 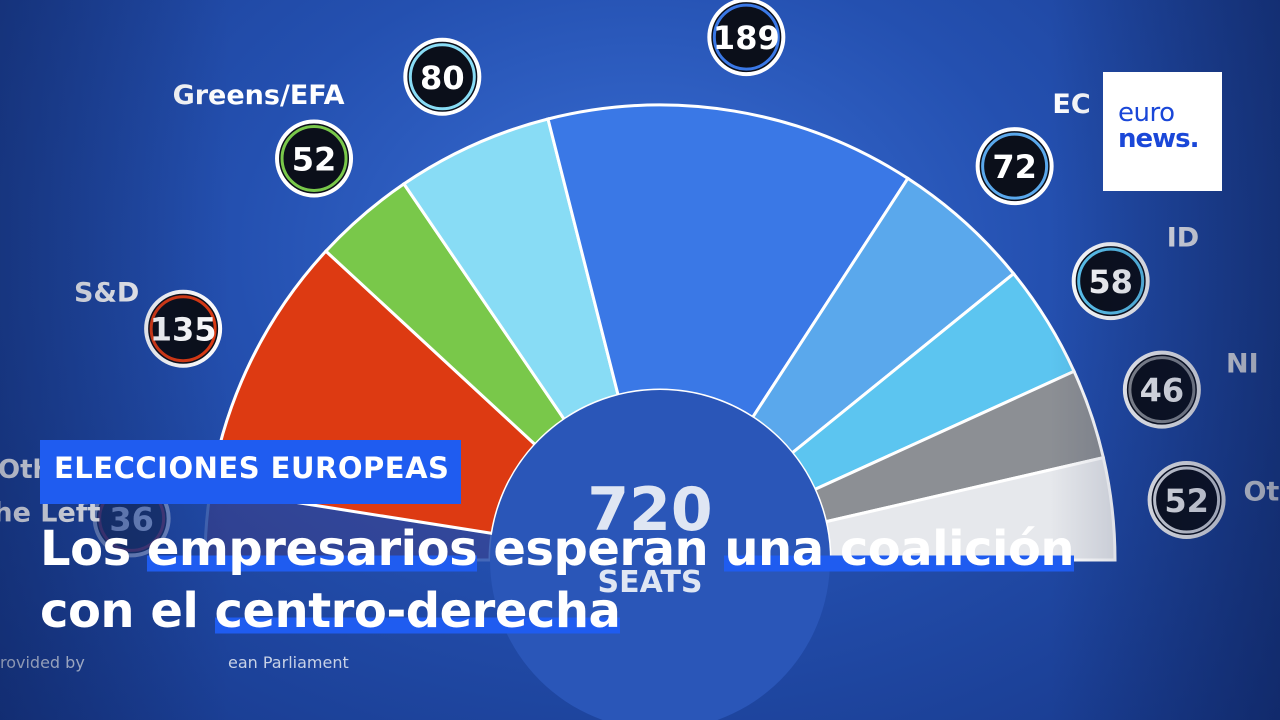 I want to click on seat-count-value: 189, so click(x=746, y=38).